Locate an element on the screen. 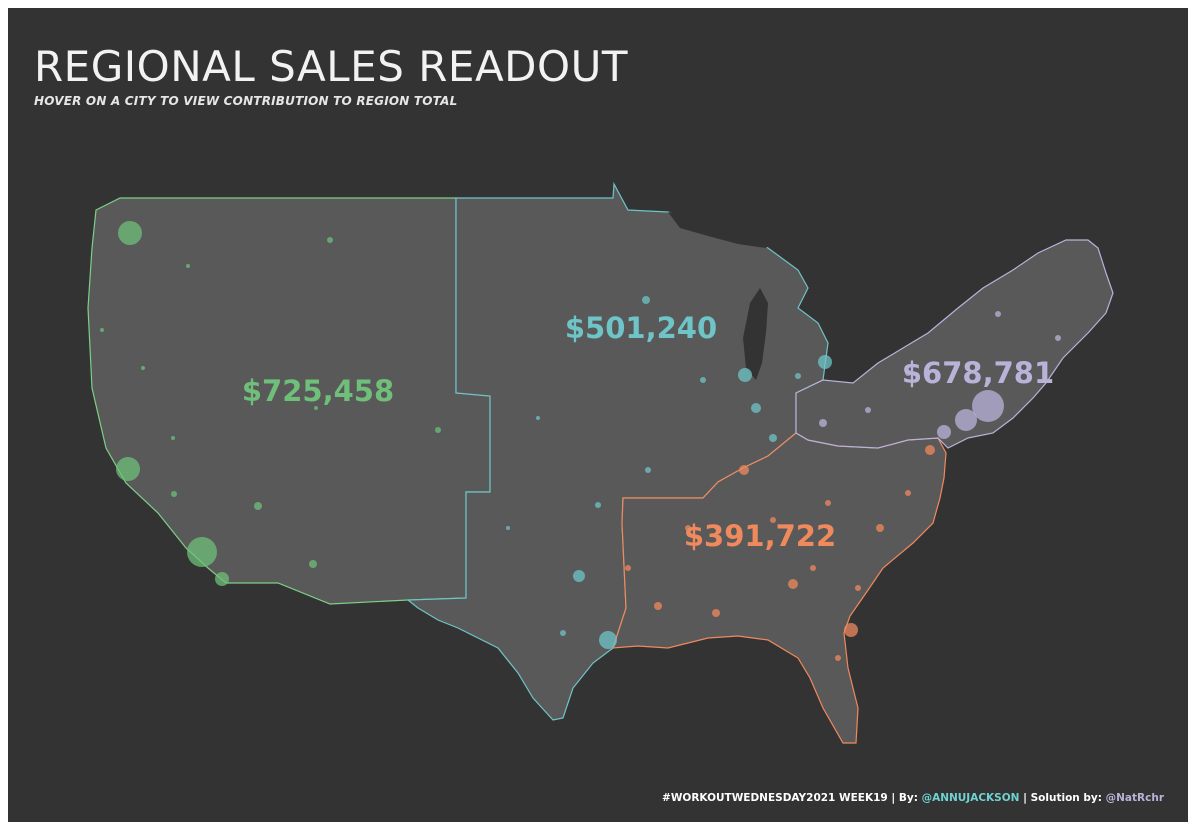  region-value-south: $391,722 is located at coordinates (760, 536).